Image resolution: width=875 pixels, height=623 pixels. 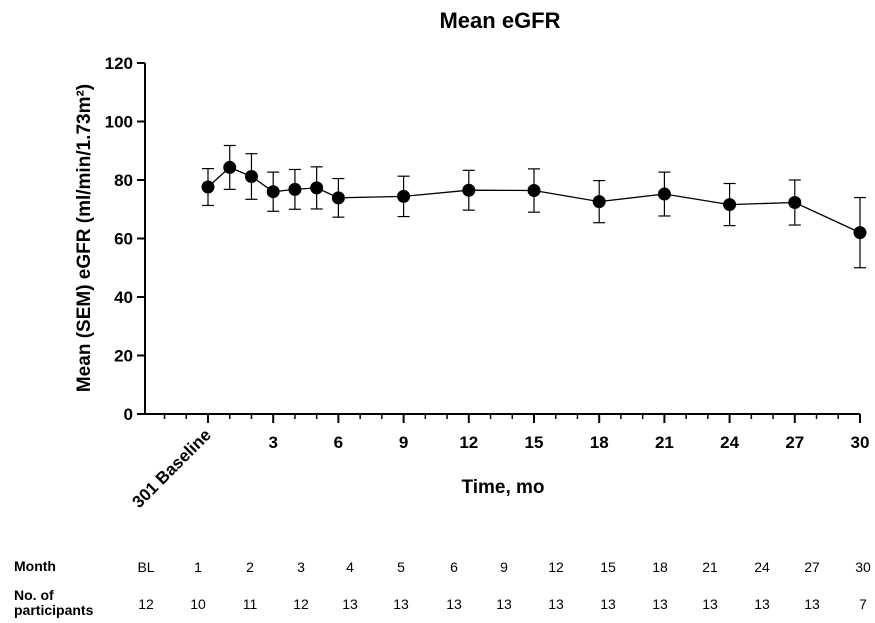 I want to click on x-tick-label: 24, so click(x=729, y=442).